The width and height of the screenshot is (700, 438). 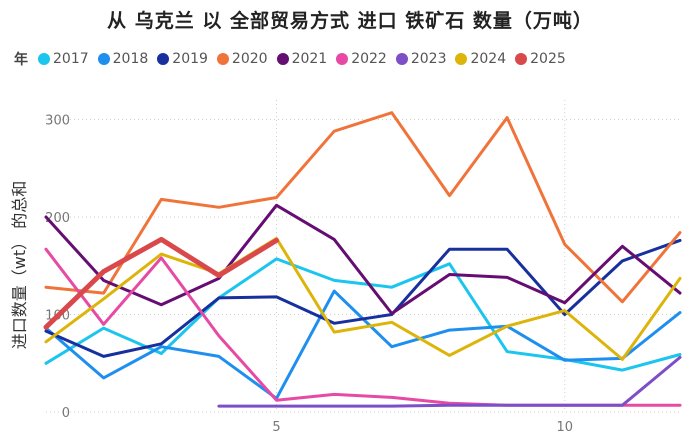 What do you see at coordinates (369, 59) in the screenshot?
I see `legend-label-2022: 2022` at bounding box center [369, 59].